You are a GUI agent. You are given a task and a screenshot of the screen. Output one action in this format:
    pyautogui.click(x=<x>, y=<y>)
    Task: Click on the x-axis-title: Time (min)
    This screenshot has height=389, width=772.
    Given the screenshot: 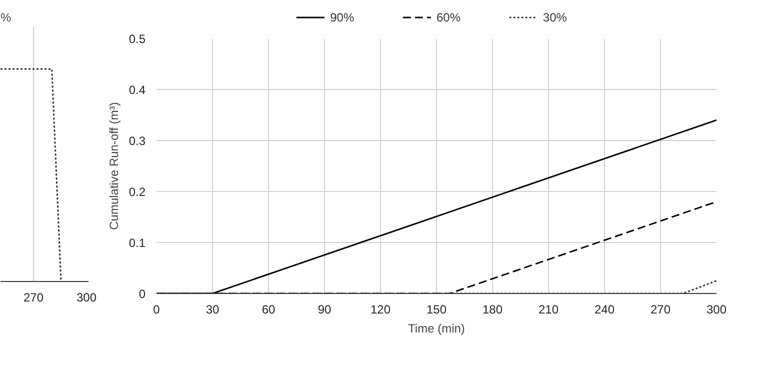 What is the action you would take?
    pyautogui.click(x=436, y=329)
    